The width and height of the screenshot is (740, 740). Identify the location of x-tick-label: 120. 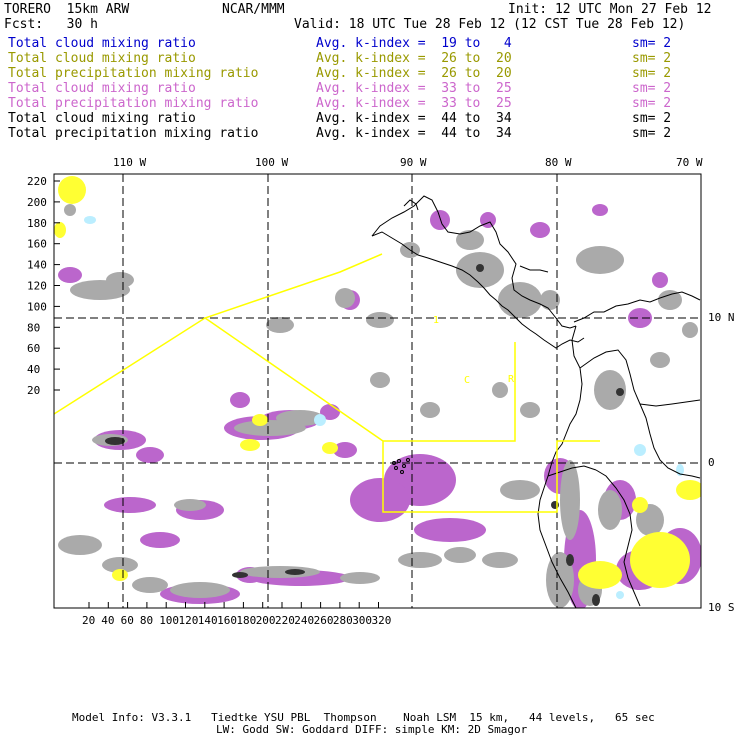
(189, 620).